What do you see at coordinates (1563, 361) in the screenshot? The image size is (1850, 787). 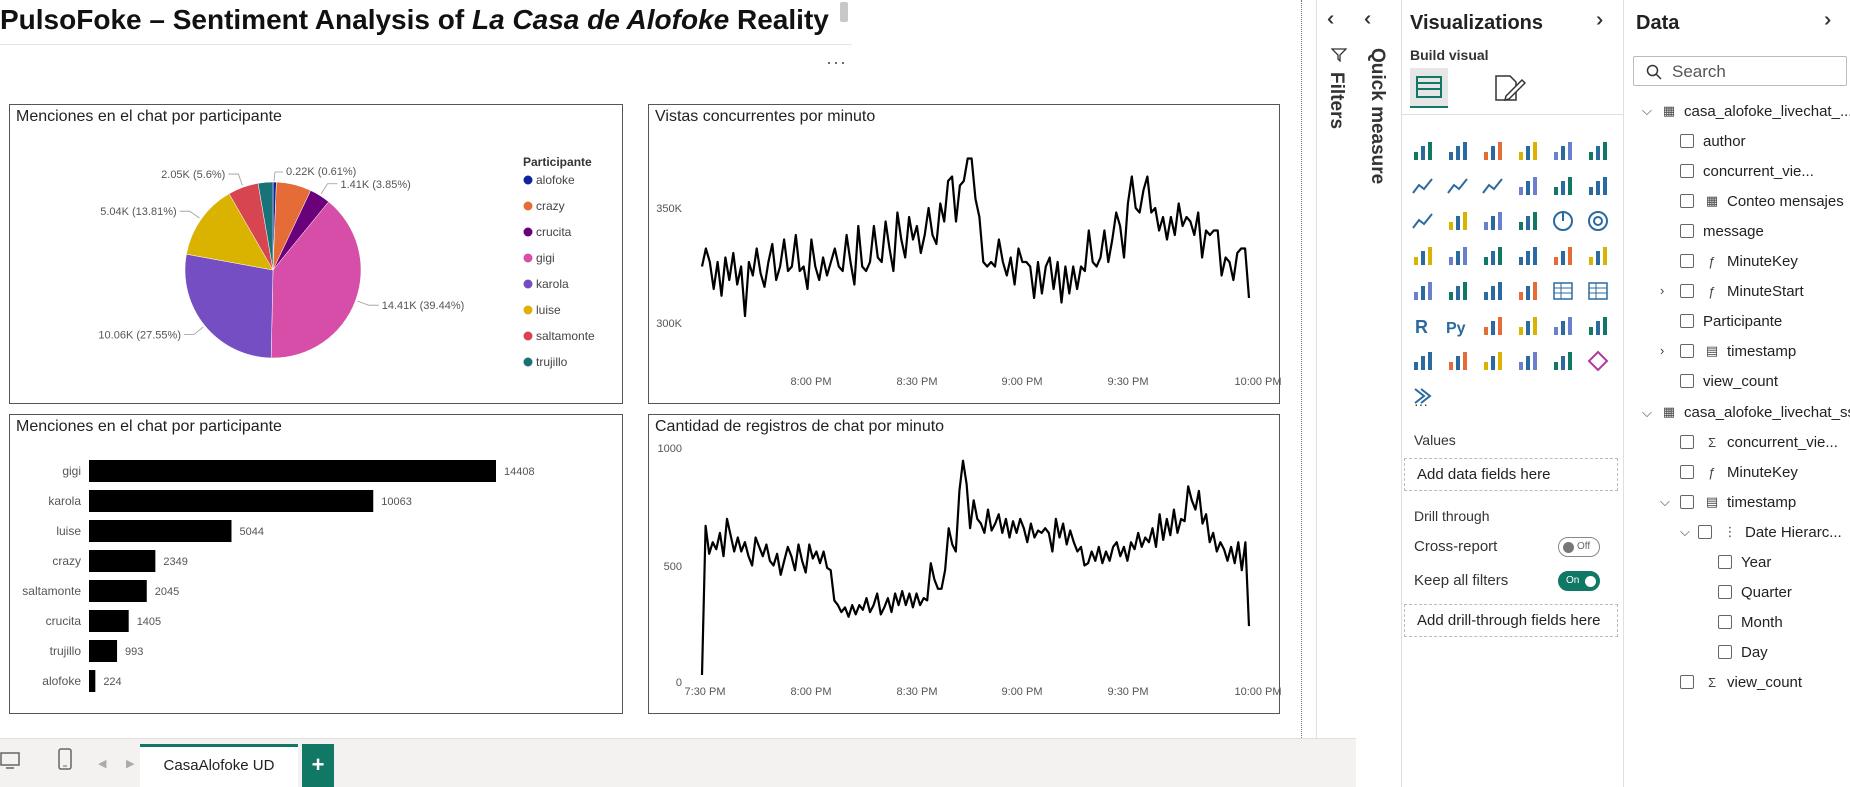 I see `metrics-visual-icon` at bounding box center [1563, 361].